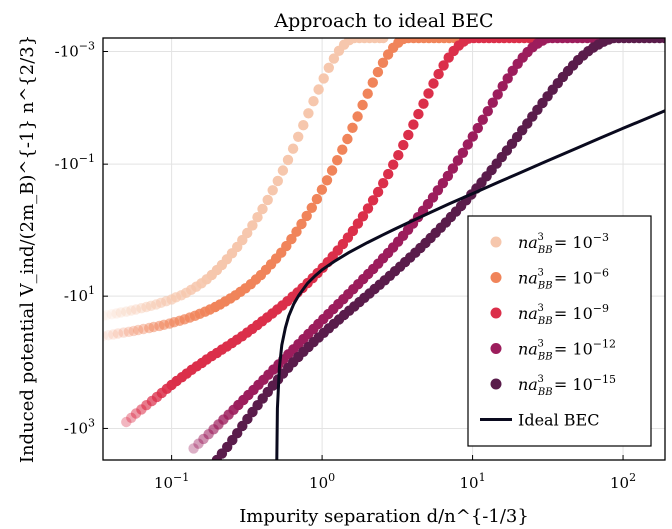 This screenshot has width=672, height=529. I want to click on x-tick-label-exp: 1, so click(482, 477).